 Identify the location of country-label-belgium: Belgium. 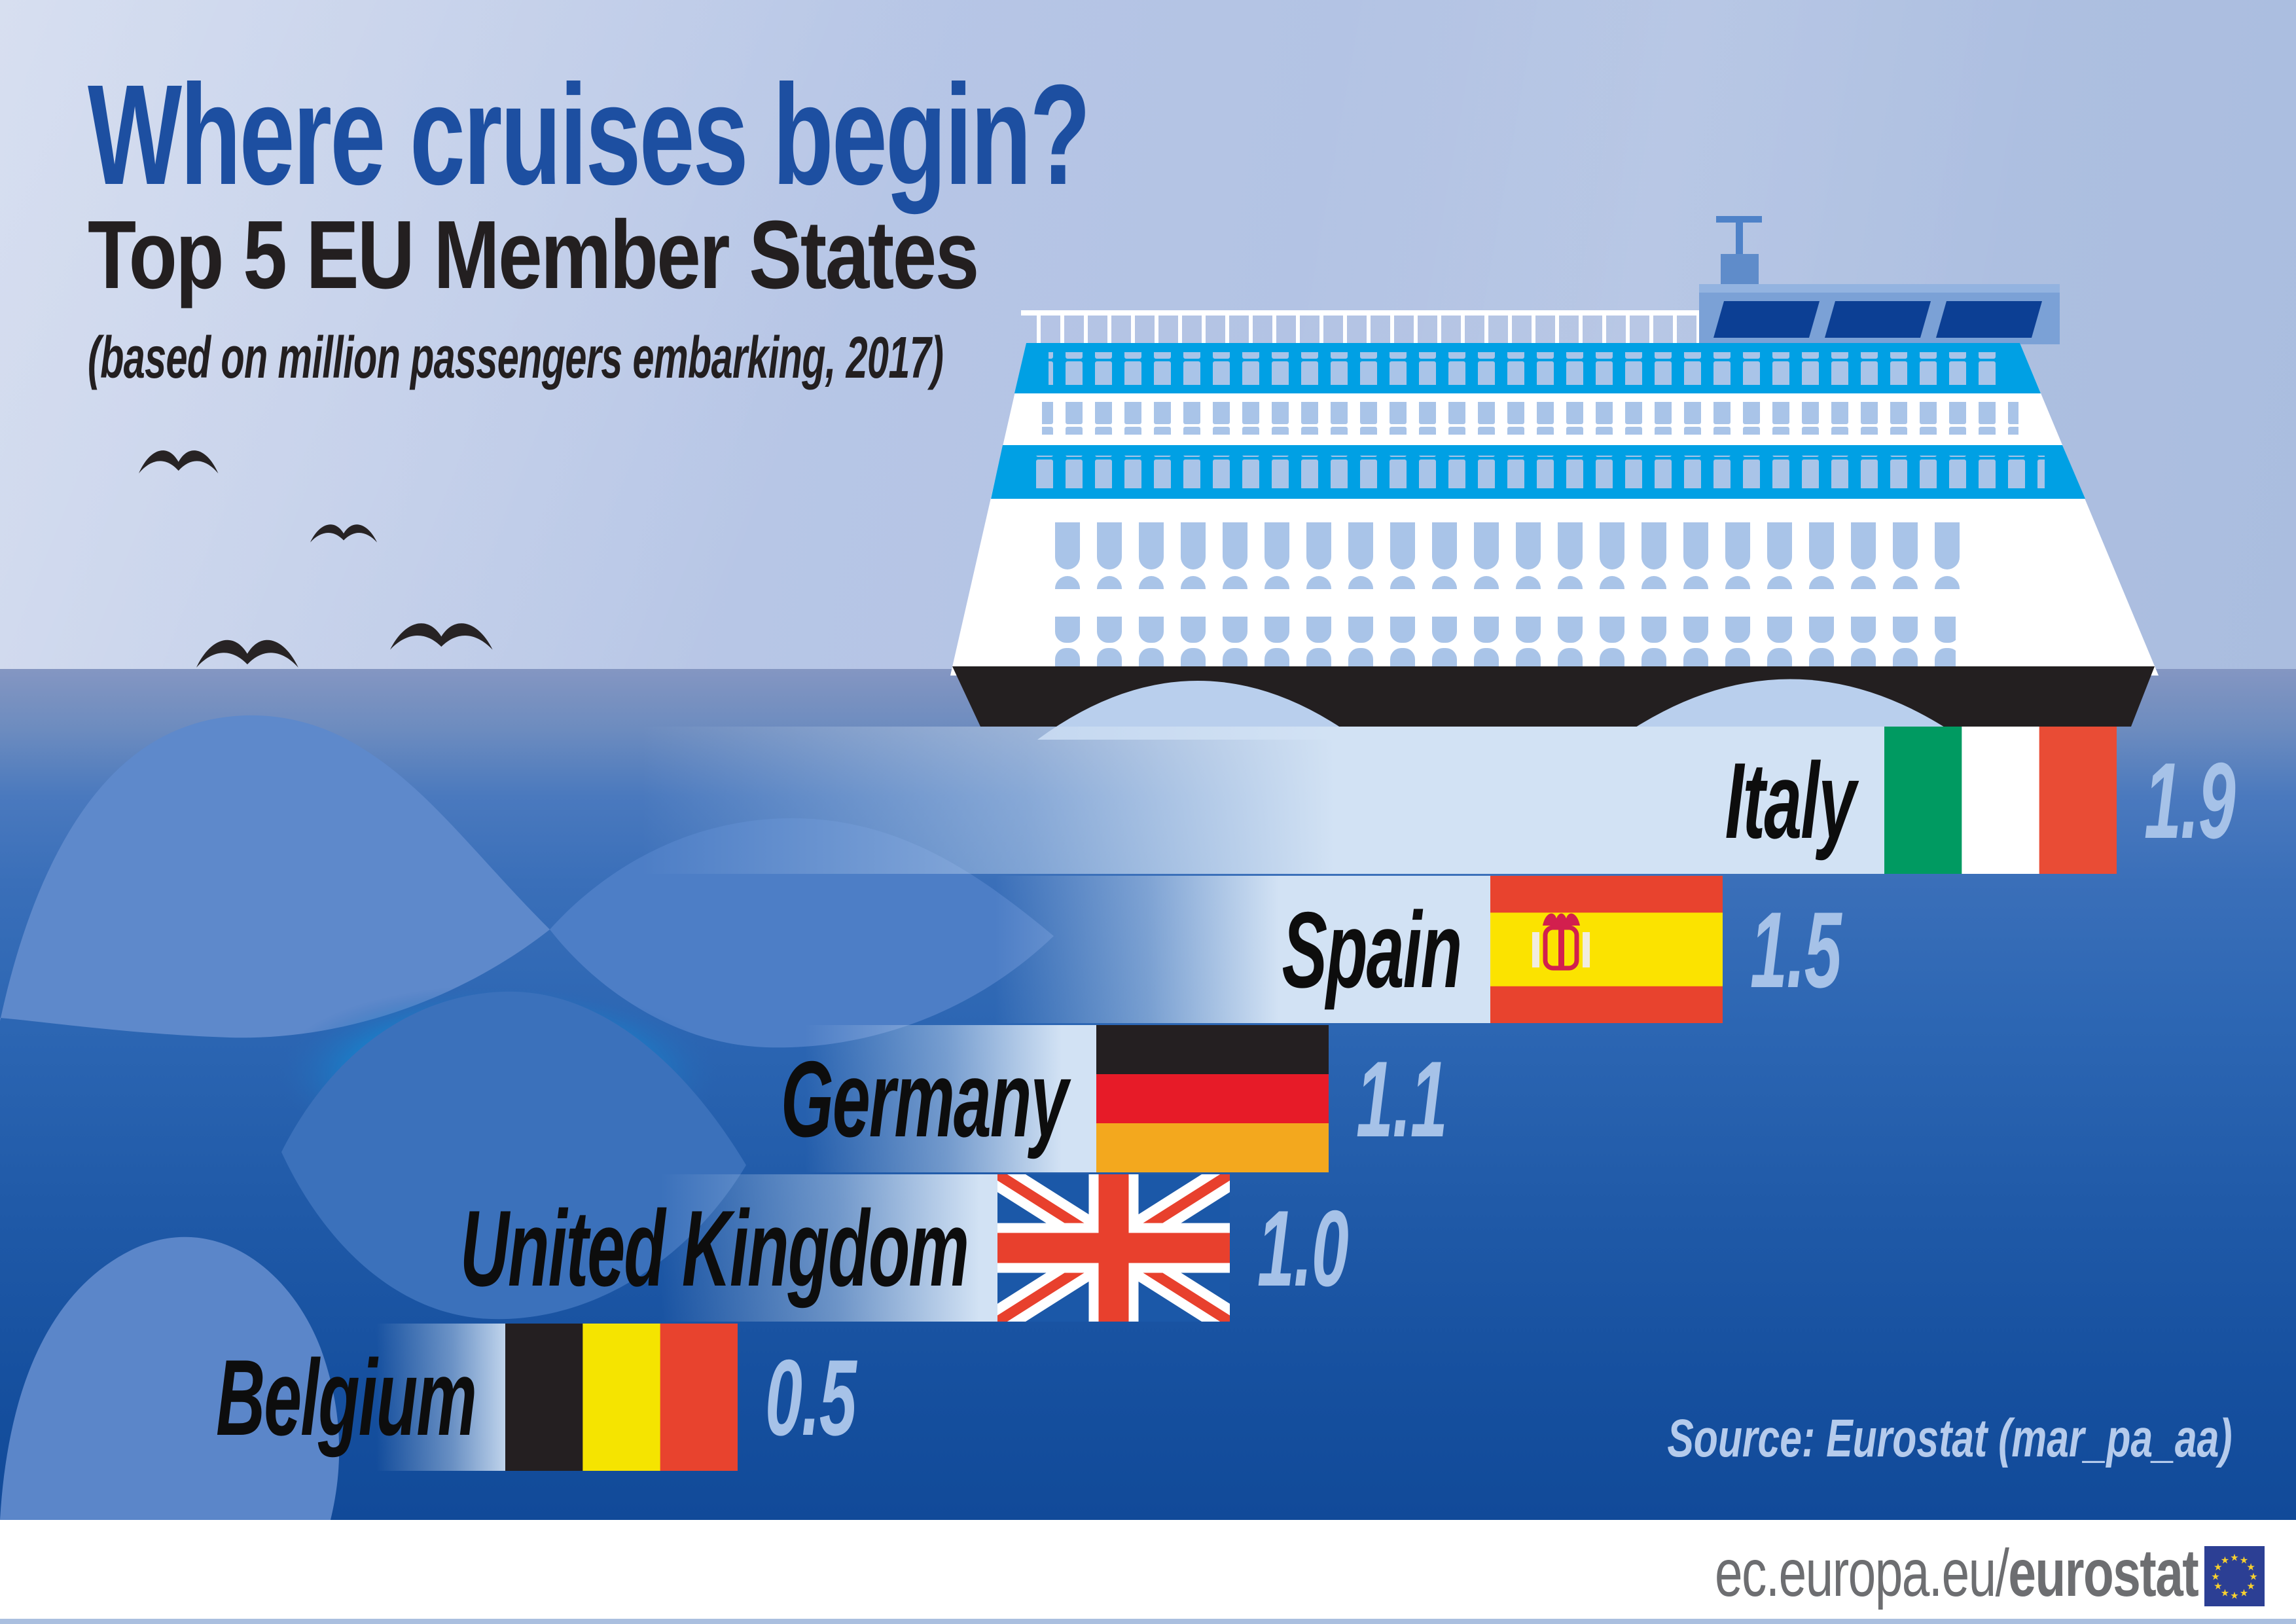
(346, 1397).